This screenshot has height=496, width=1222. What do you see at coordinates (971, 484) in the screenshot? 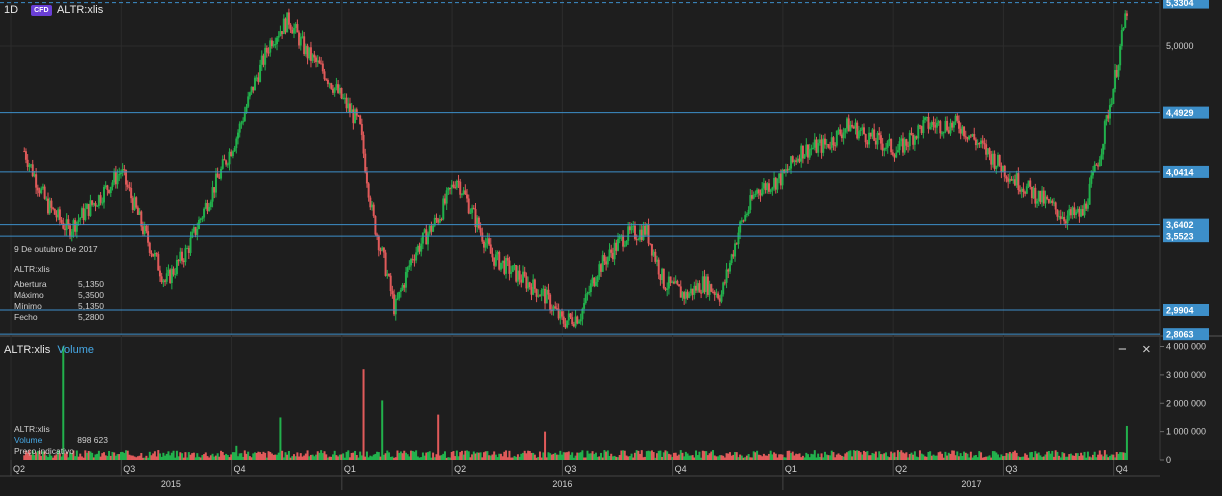
I see `year-tick-label: 2017` at bounding box center [971, 484].